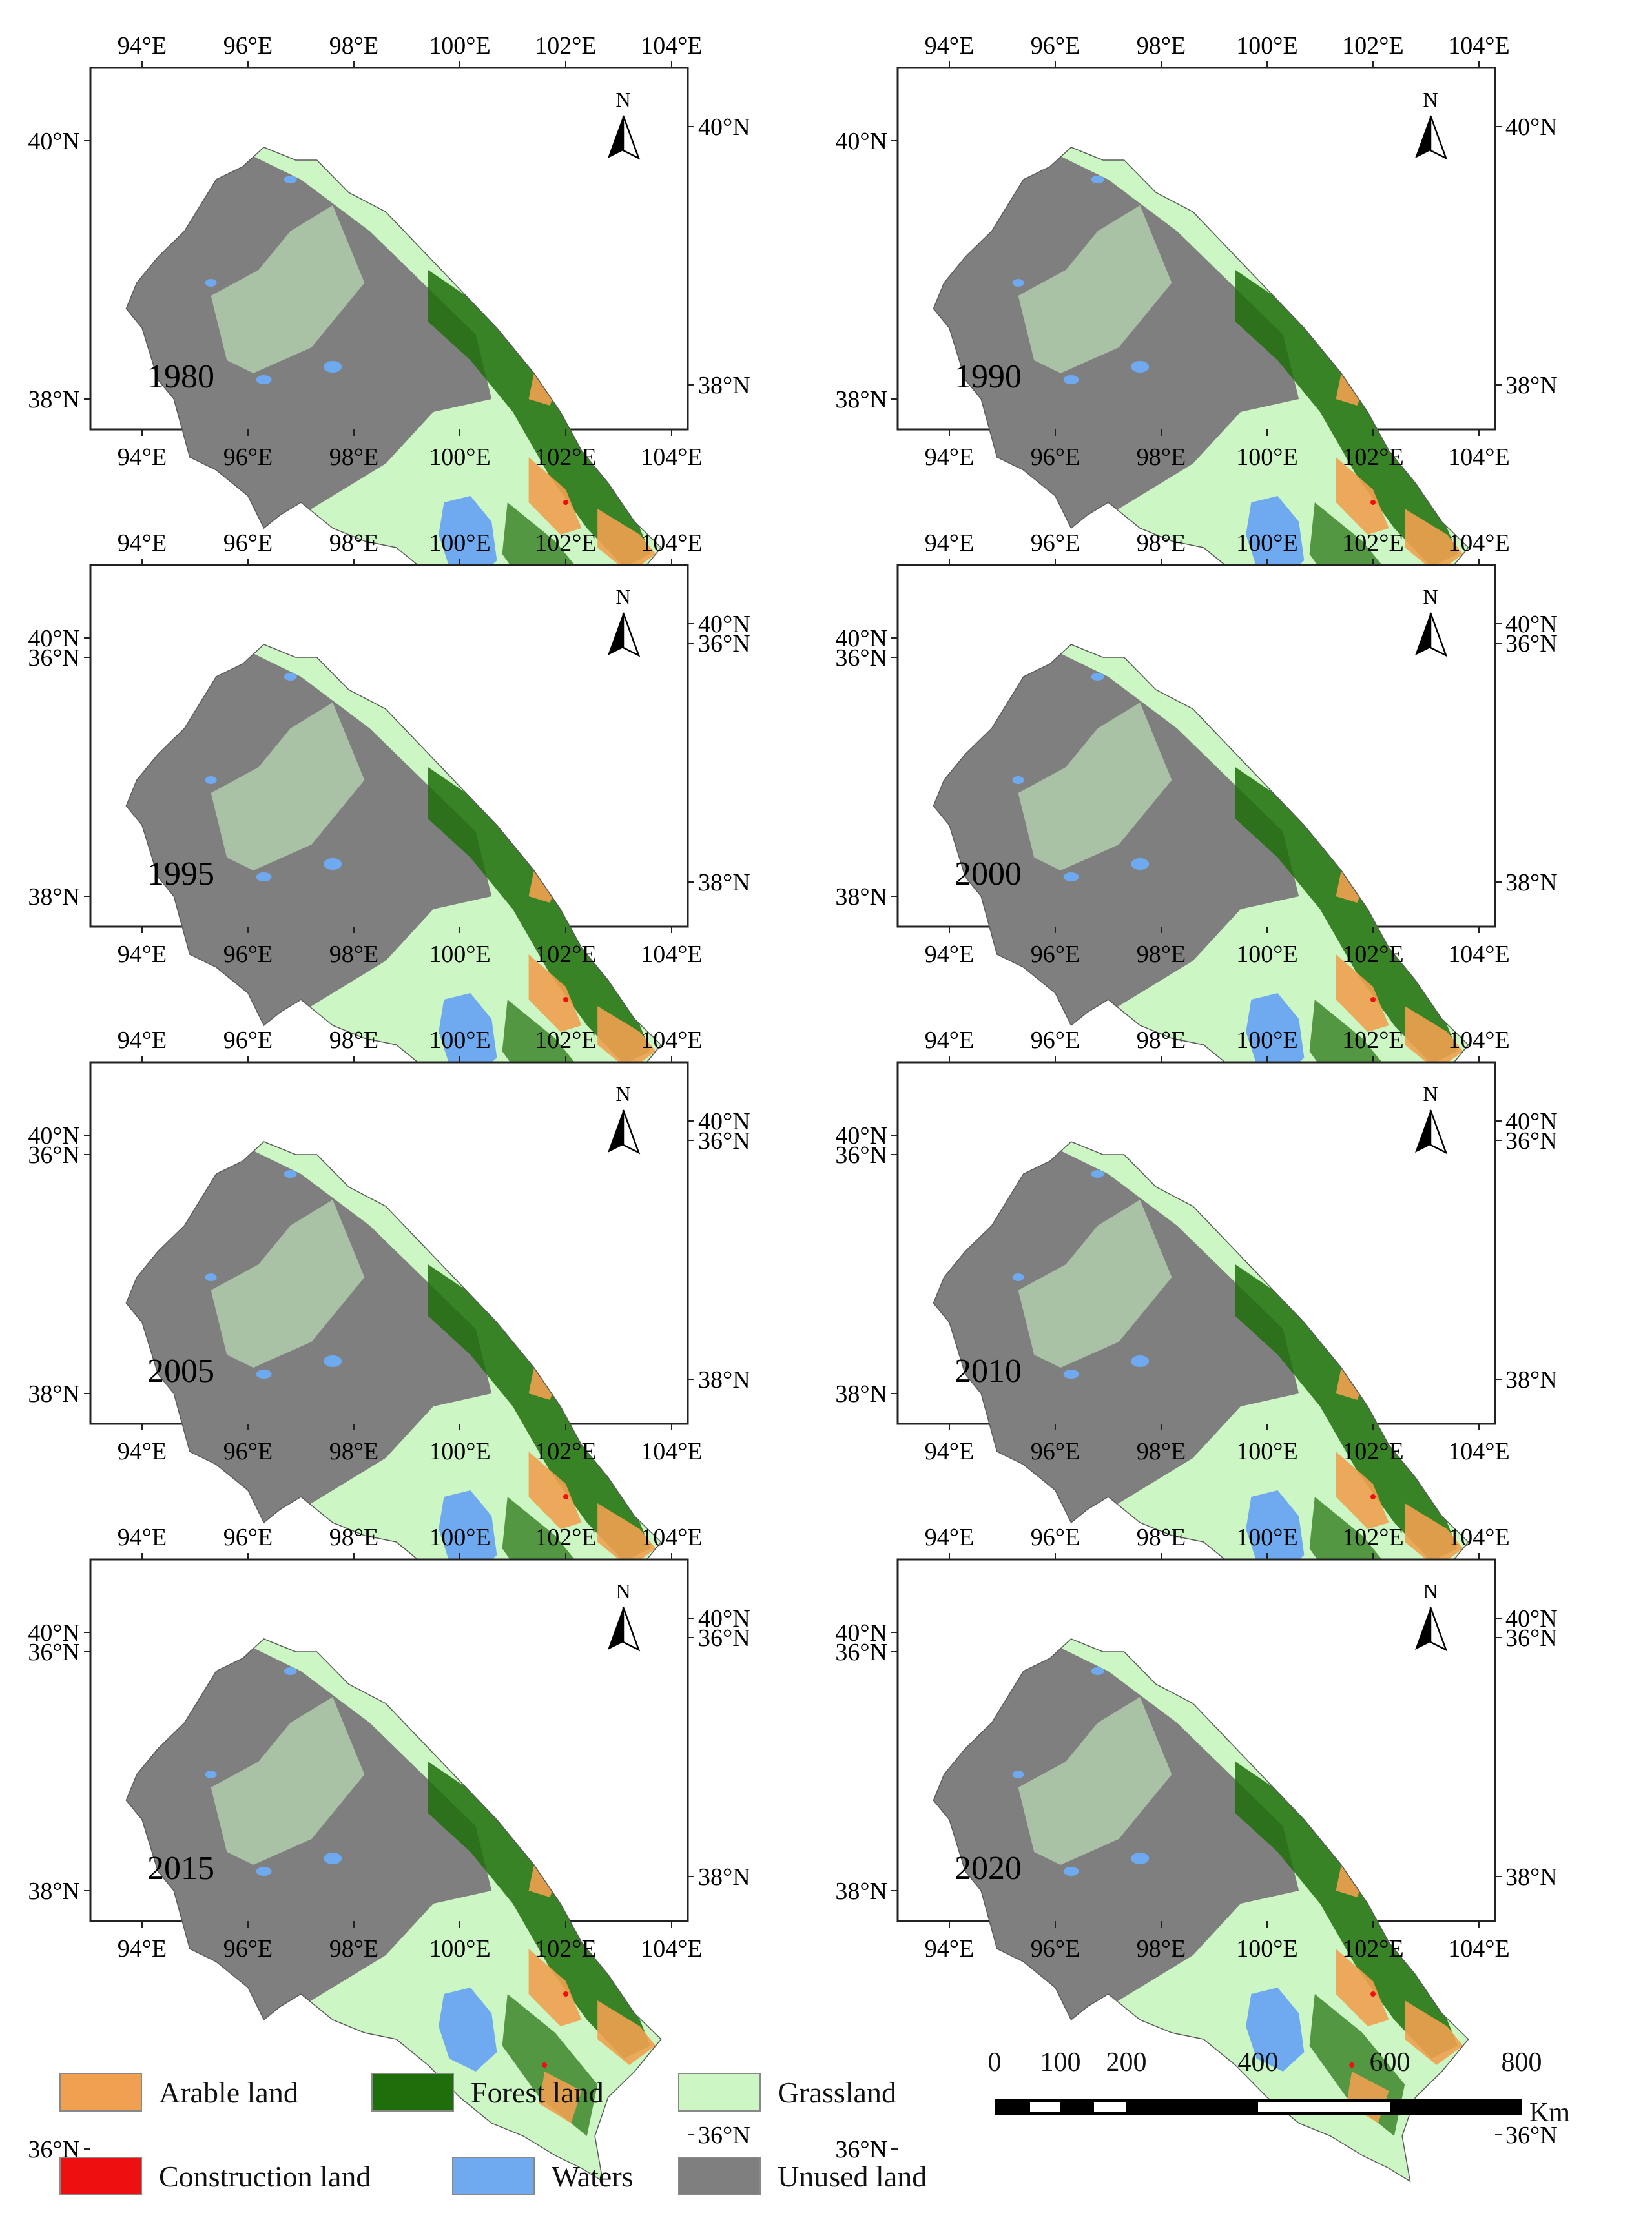 This screenshot has width=1652, height=2231. What do you see at coordinates (803, 2176) in the screenshot?
I see `legend-item-unused-land: Unused land` at bounding box center [803, 2176].